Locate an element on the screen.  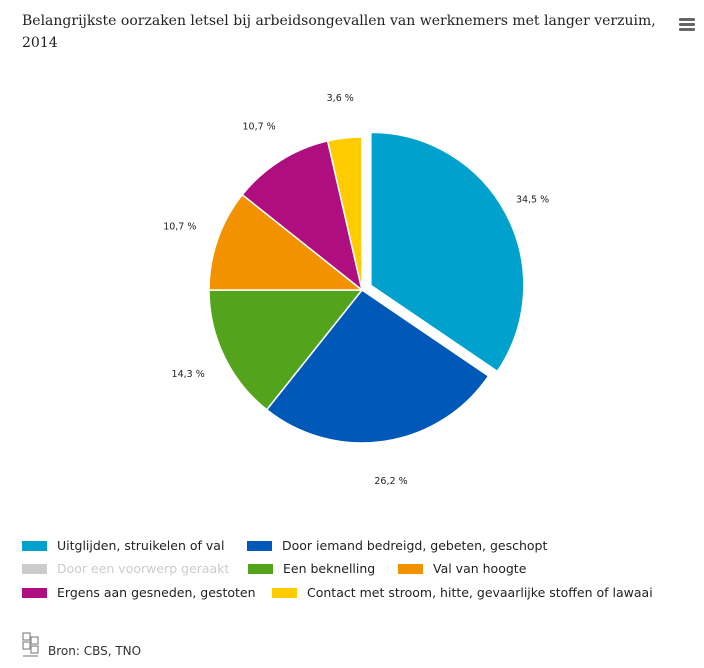
slice-data-label: 34,5 % is located at coordinates (532, 200).